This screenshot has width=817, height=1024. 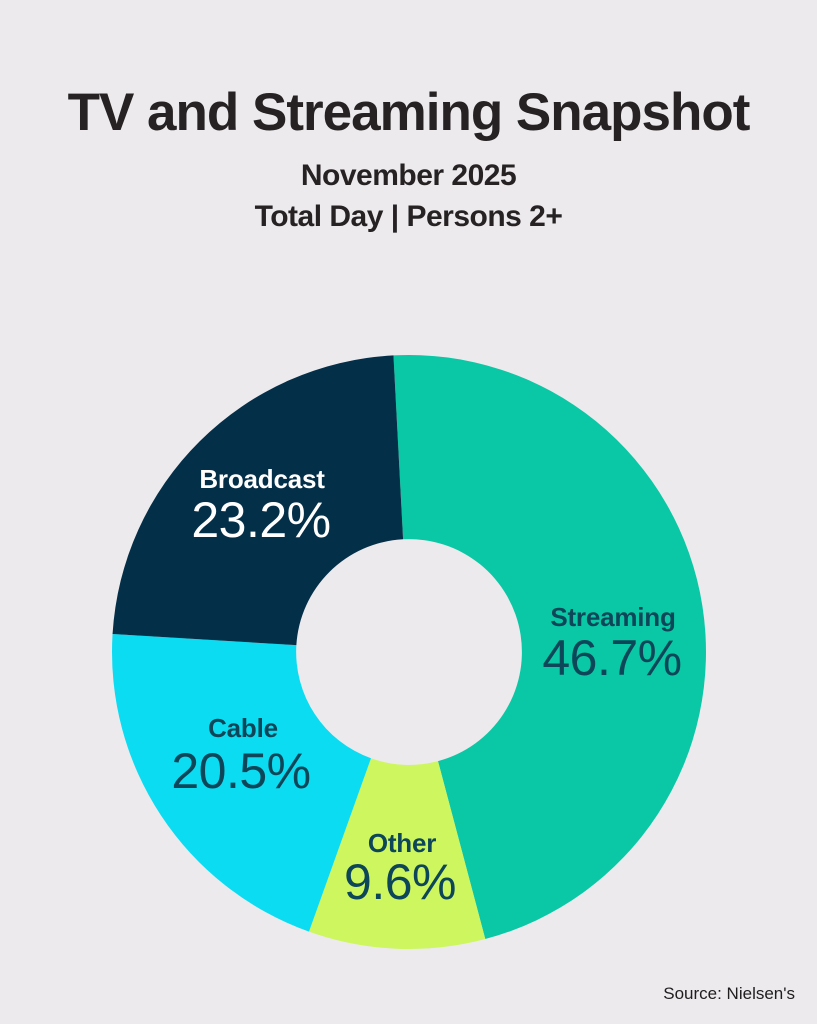 What do you see at coordinates (241, 771) in the screenshot?
I see `segment-value-cable: 20.5%` at bounding box center [241, 771].